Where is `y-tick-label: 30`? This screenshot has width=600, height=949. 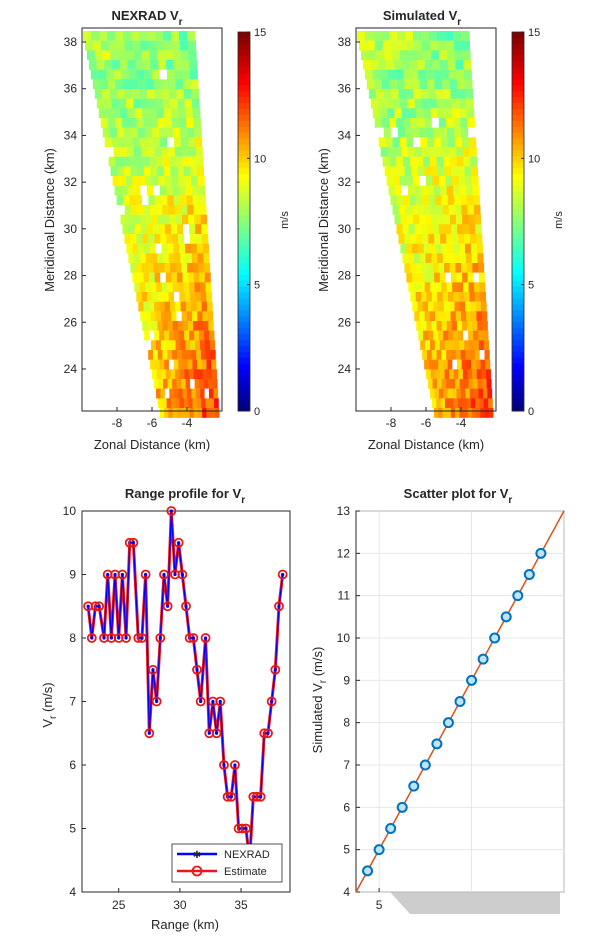 y-tick-label: 30 is located at coordinates (345, 229).